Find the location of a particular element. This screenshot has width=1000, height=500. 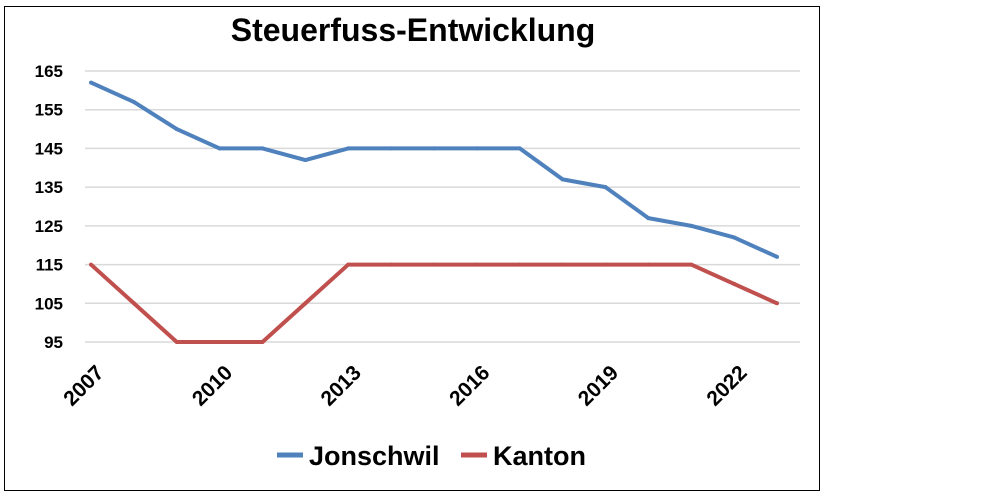

data-point-jonschwil-2021 is located at coordinates (691, 225).